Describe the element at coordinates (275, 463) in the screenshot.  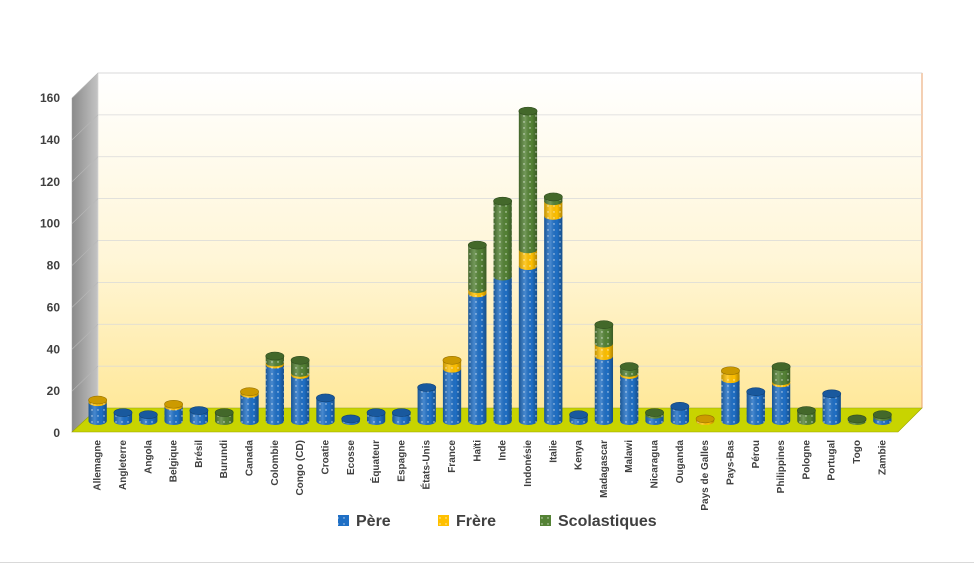
I see `x-category-label: Colombie` at that location.